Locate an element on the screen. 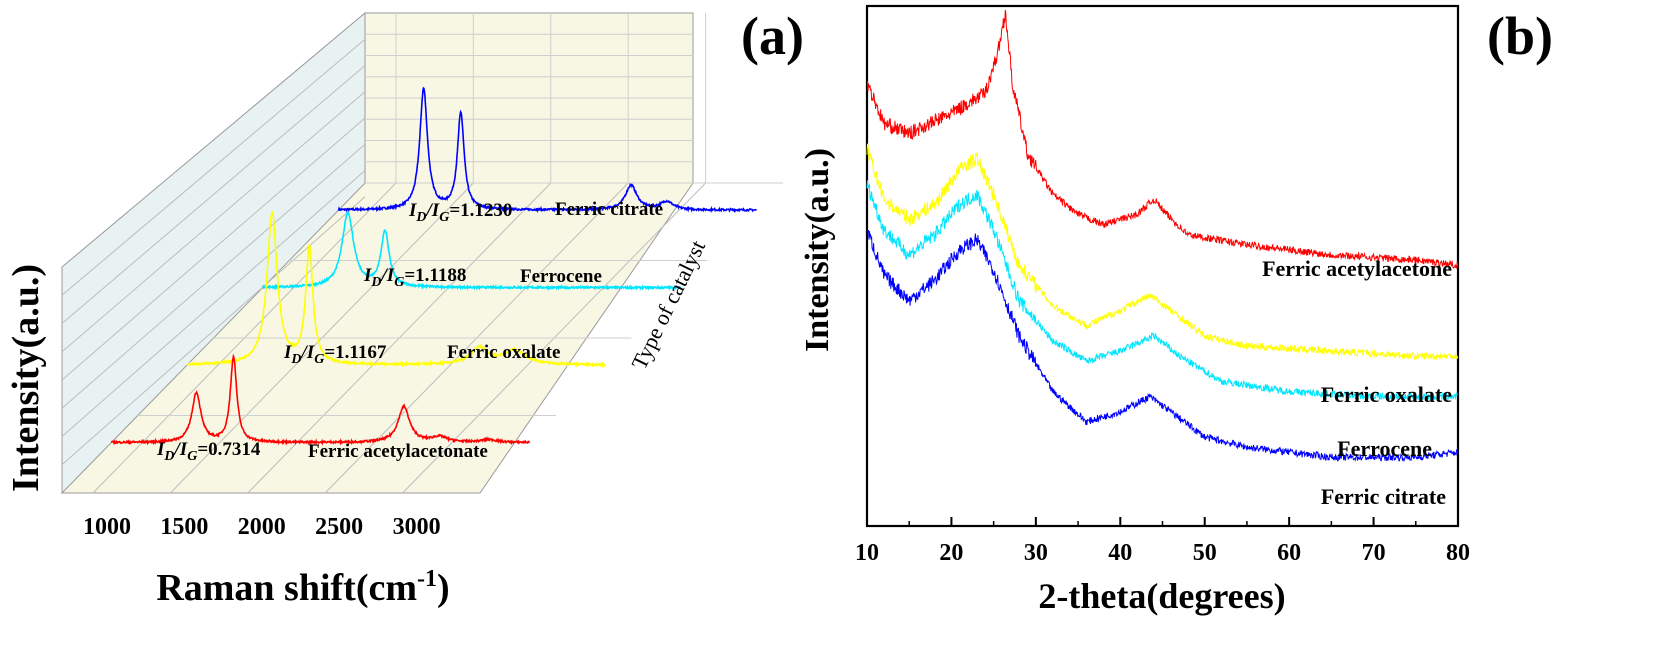 The width and height of the screenshot is (1654, 654). x-tick-label: 10 is located at coordinates (867, 553).